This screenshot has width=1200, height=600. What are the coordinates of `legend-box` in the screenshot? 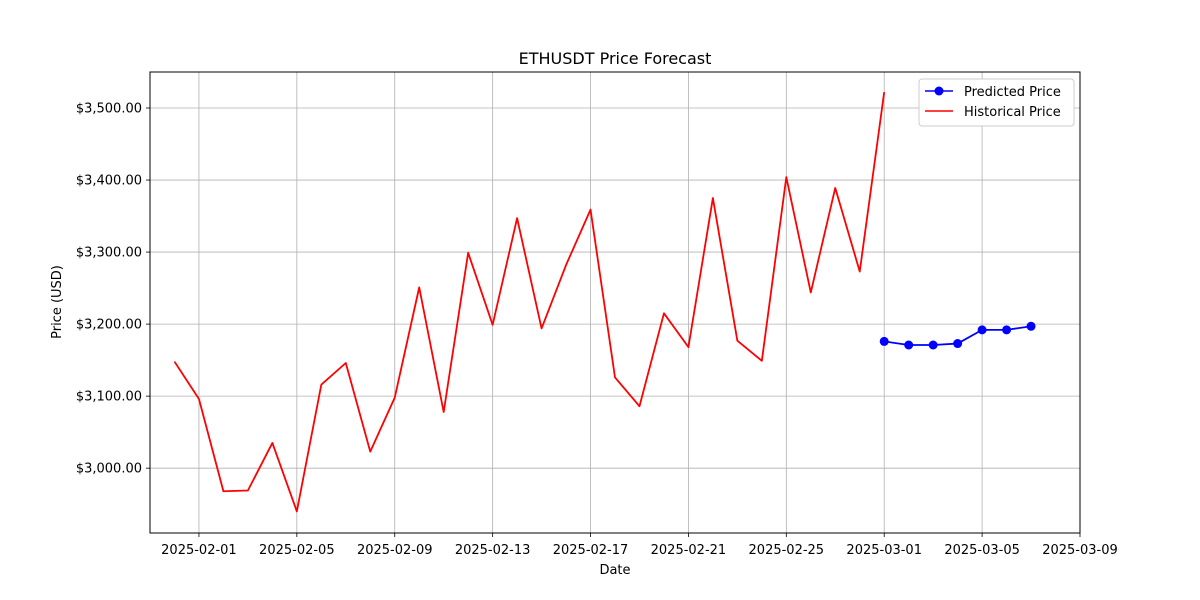 It's located at (996, 102).